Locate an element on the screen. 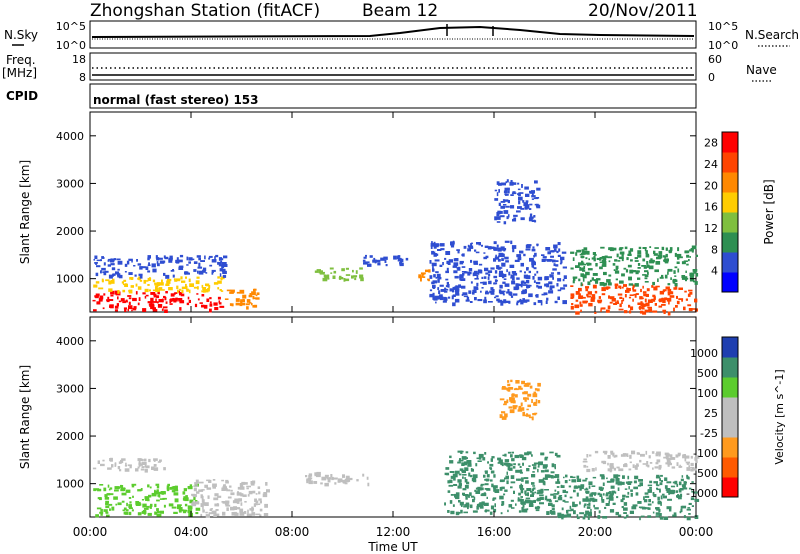  x-tick-label: 00:00 is located at coordinates (696, 532).